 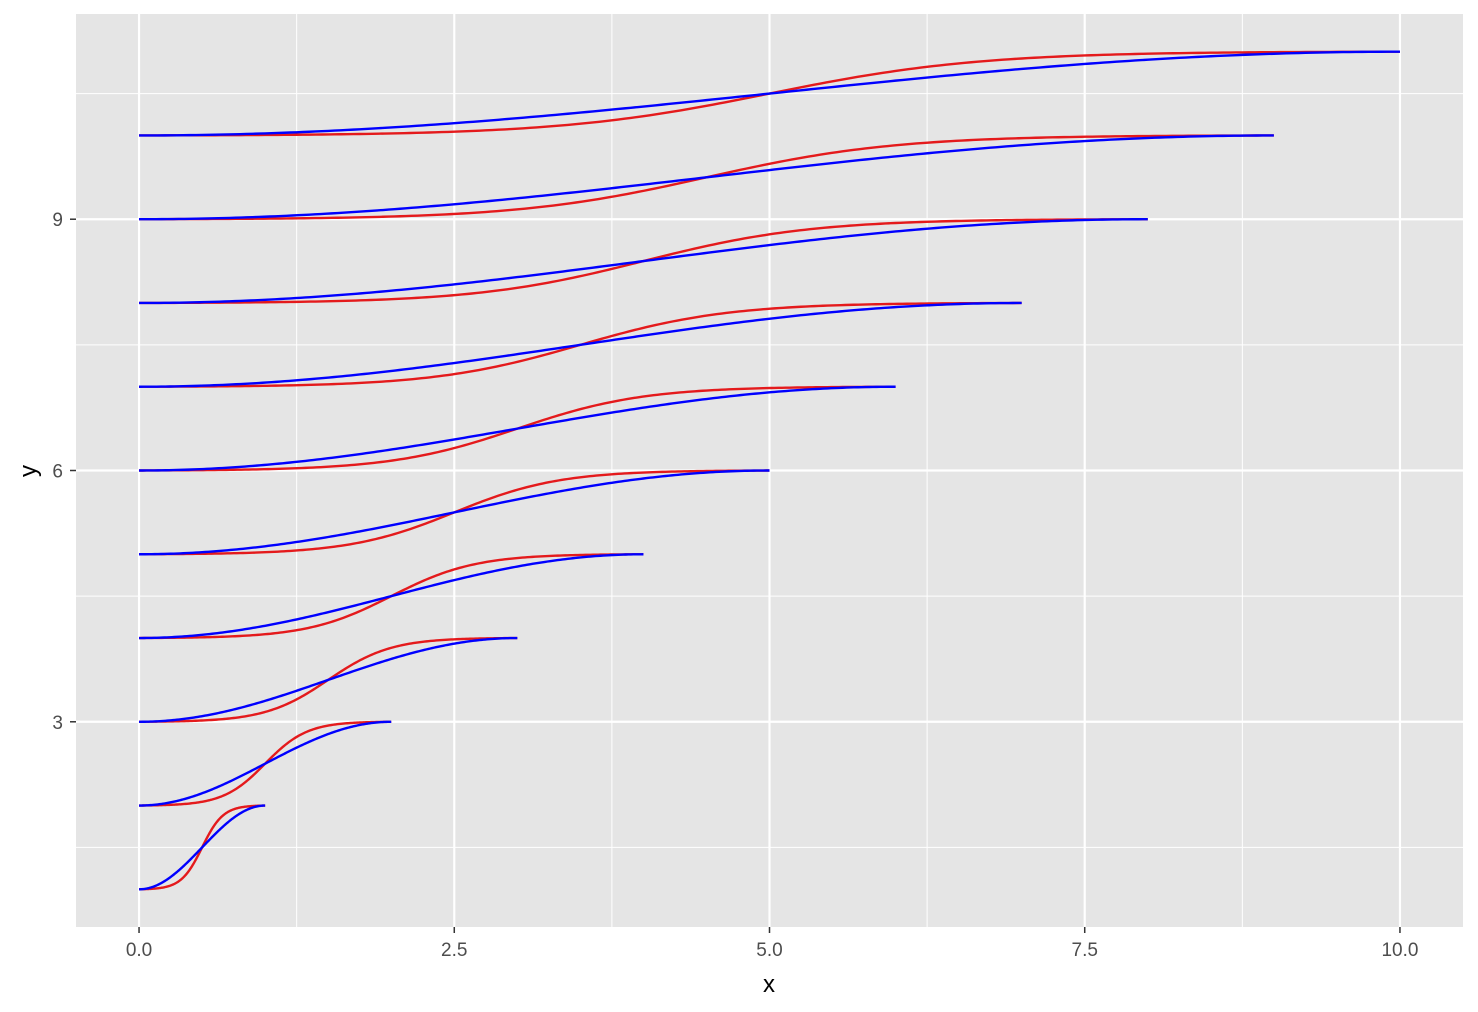 I want to click on x-tick-label: 0.0, so click(x=139, y=950).